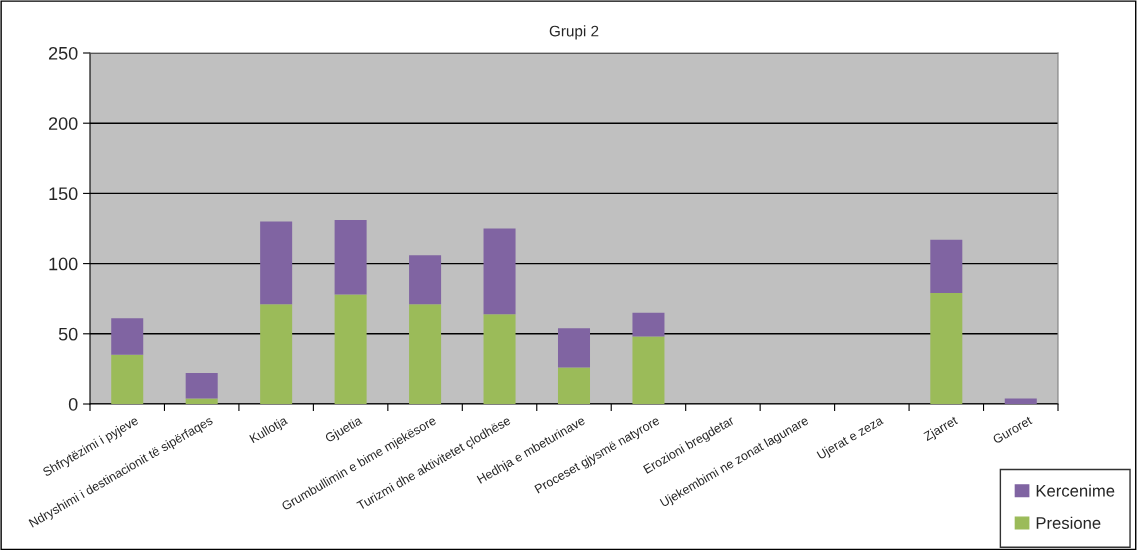 Image resolution: width=1138 pixels, height=550 pixels. Describe the element at coordinates (68, 334) in the screenshot. I see `y-tick-label: 50` at that location.